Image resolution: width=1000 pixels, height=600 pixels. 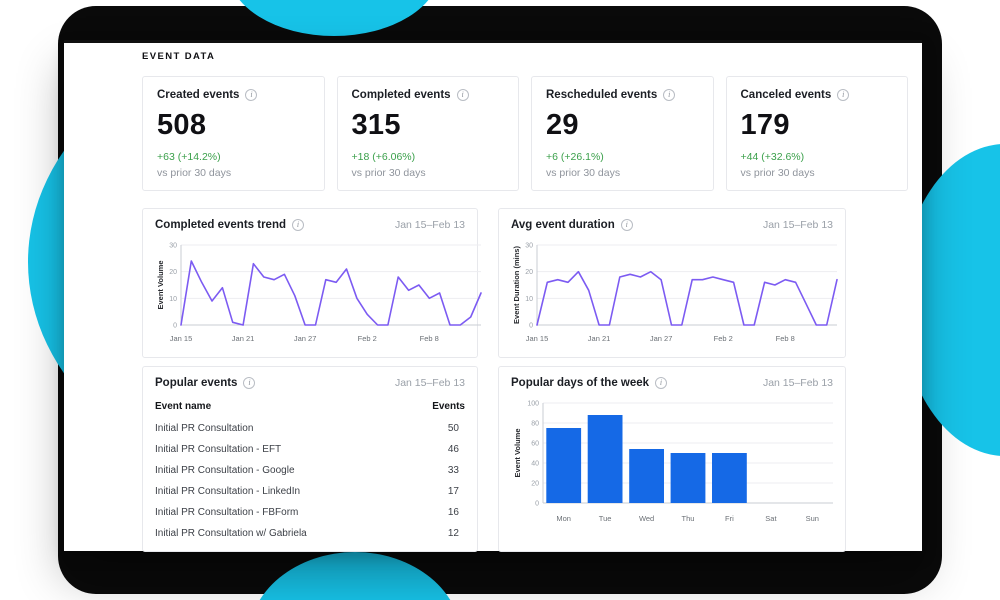 What do you see at coordinates (231, 533) in the screenshot?
I see `event-name: Initial PR Consultation w/ Gabriela` at bounding box center [231, 533].